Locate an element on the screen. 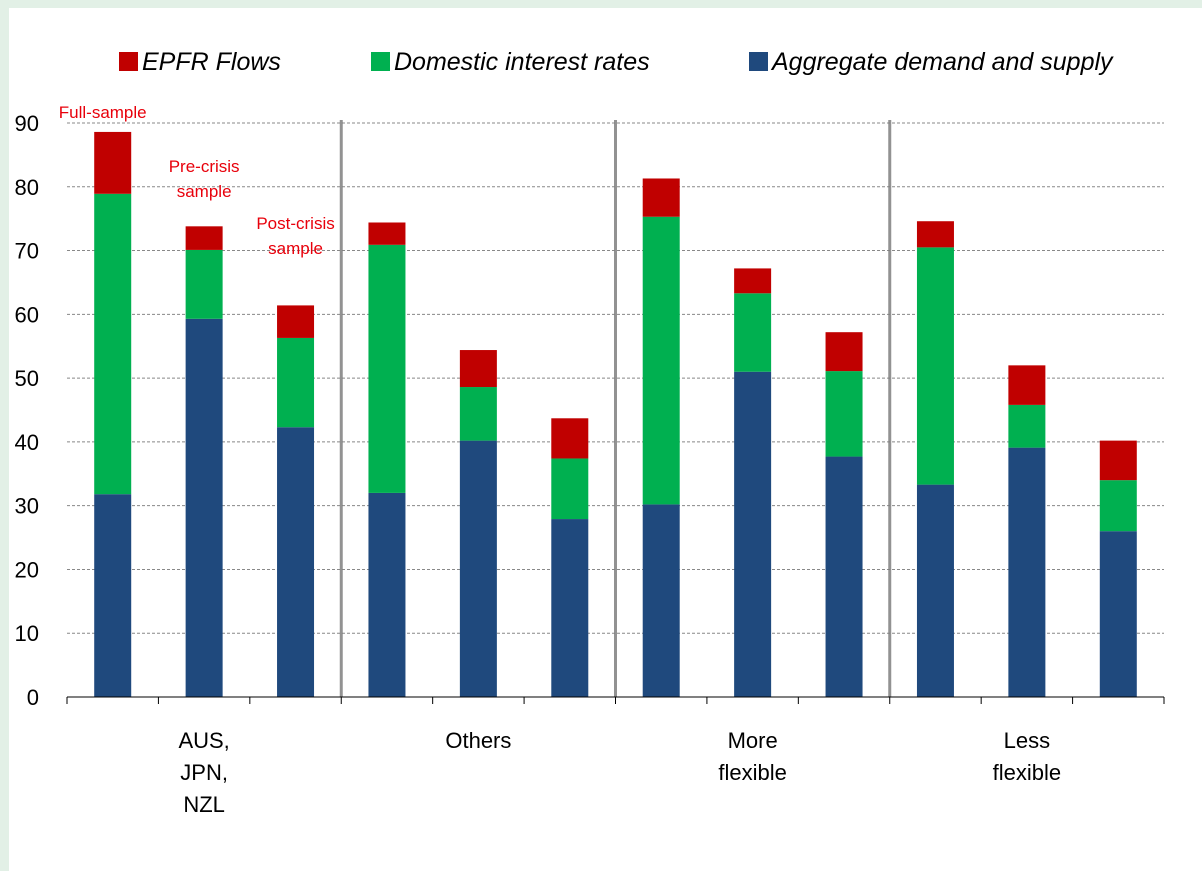 The height and width of the screenshot is (871, 1202). y-tick-label: 40 is located at coordinates (27, 442).